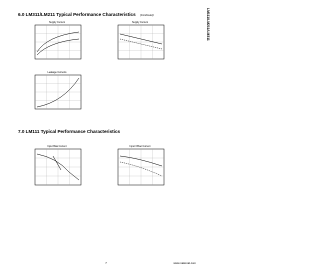  What do you see at coordinates (147, 15) in the screenshot?
I see `section-note: (Continued)` at bounding box center [147, 15].